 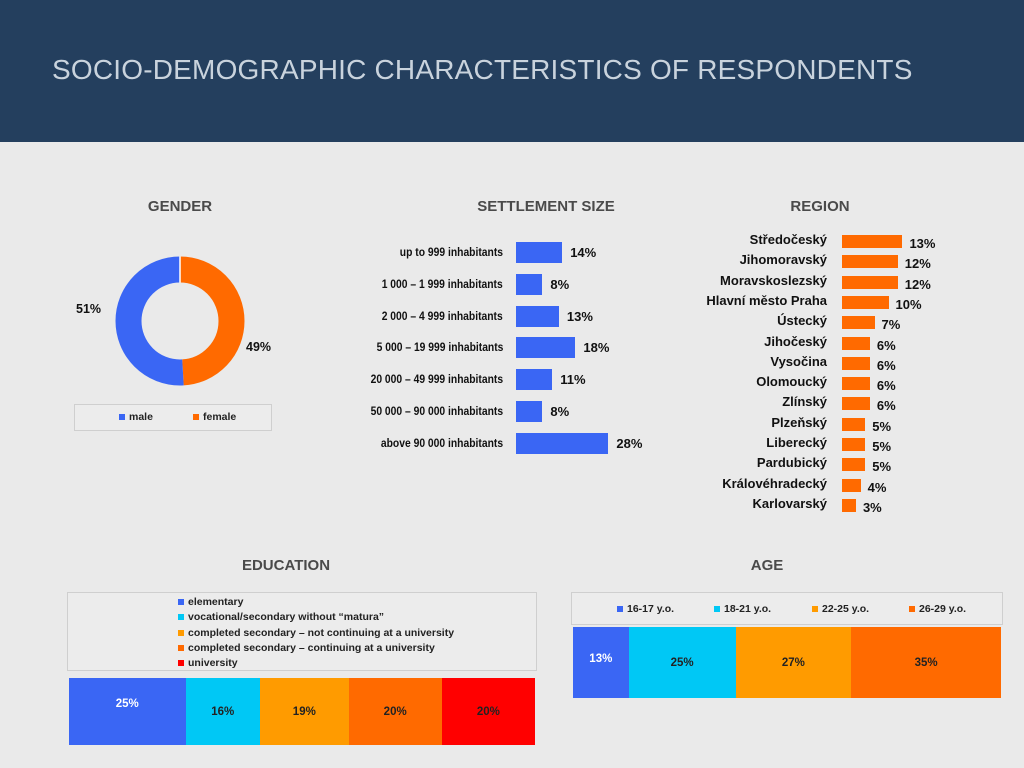 What do you see at coordinates (579, 316) in the screenshot?
I see `settlement-value: 13%` at bounding box center [579, 316].